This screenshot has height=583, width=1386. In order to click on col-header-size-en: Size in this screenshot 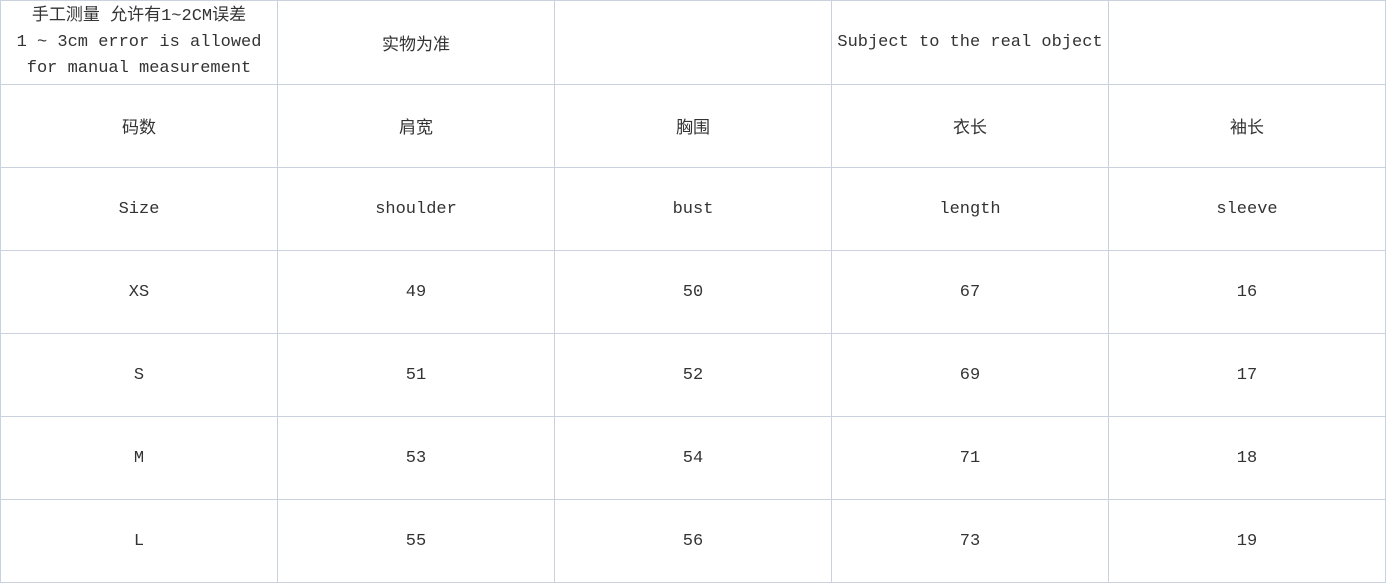, I will do `click(139, 209)`.